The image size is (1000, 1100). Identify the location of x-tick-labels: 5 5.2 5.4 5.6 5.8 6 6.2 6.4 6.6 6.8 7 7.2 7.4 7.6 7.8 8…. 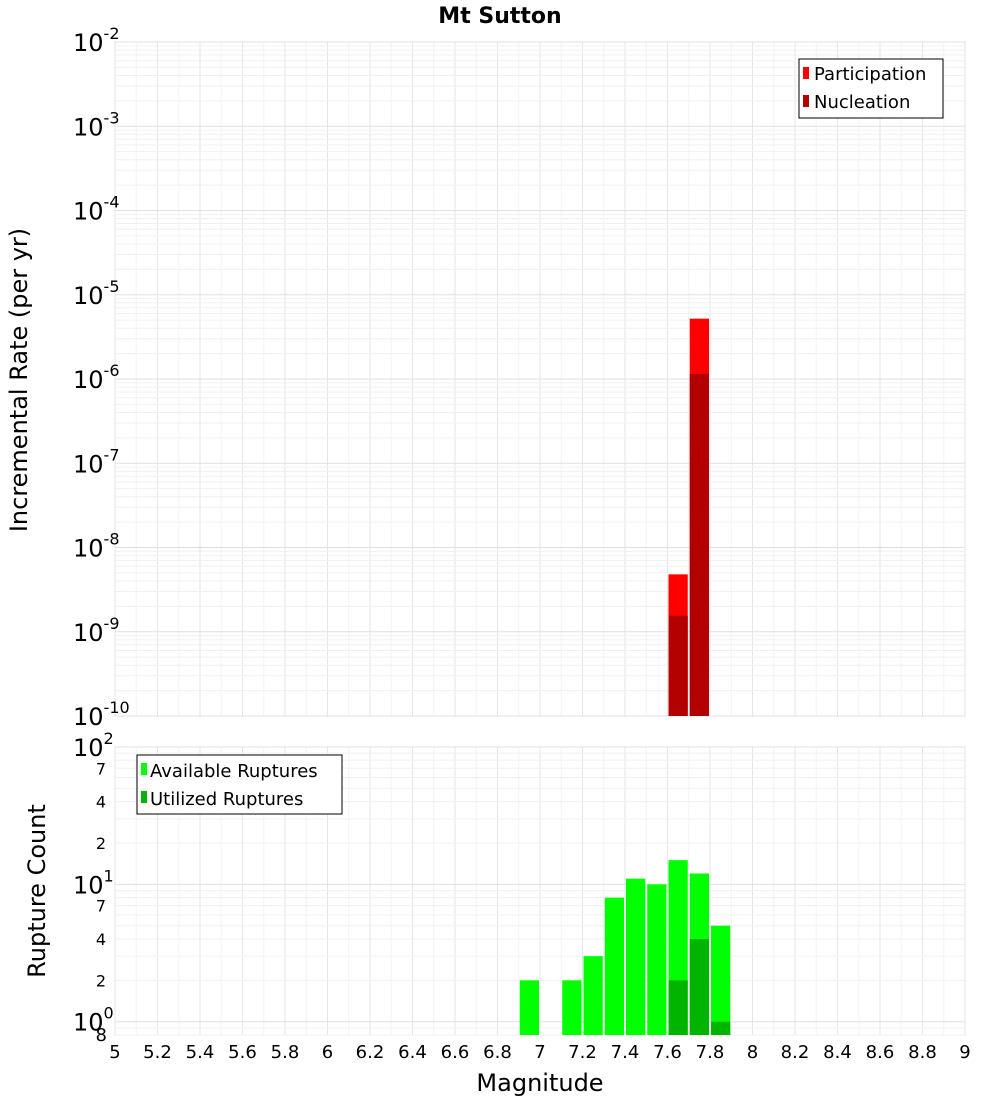
(539, 1052).